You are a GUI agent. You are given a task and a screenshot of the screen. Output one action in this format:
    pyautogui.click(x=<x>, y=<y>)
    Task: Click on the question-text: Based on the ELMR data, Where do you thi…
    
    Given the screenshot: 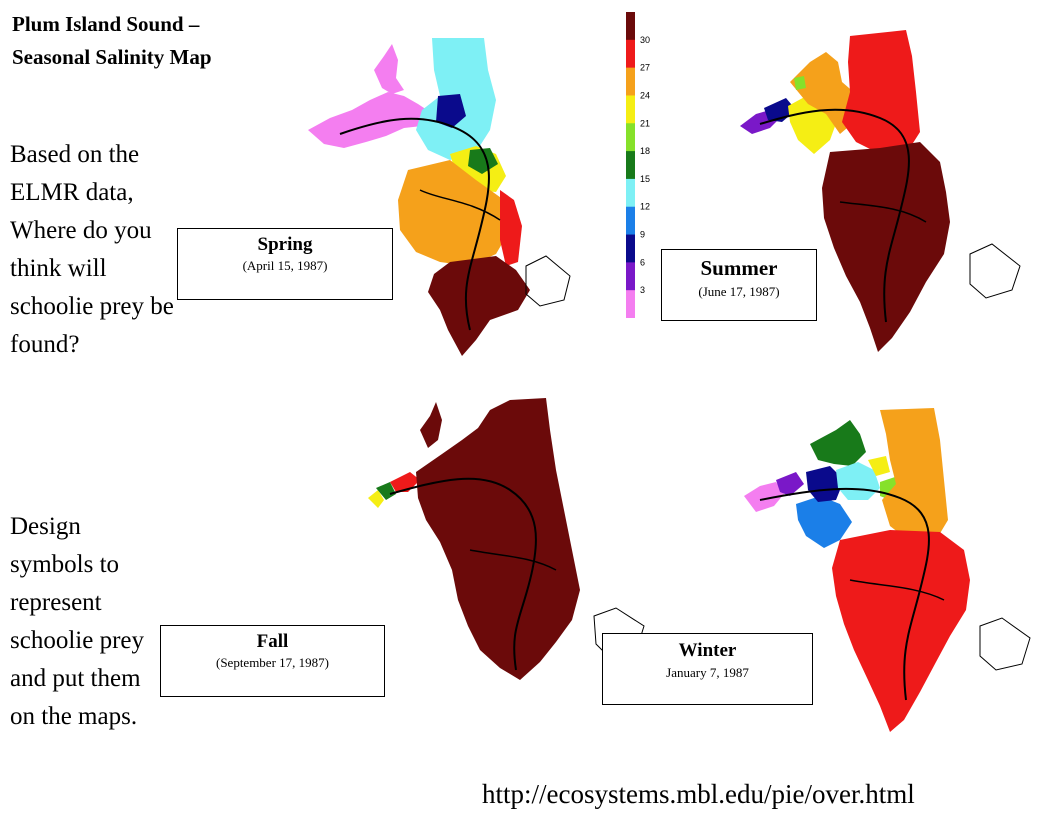 What is the action you would take?
    pyautogui.click(x=92, y=249)
    